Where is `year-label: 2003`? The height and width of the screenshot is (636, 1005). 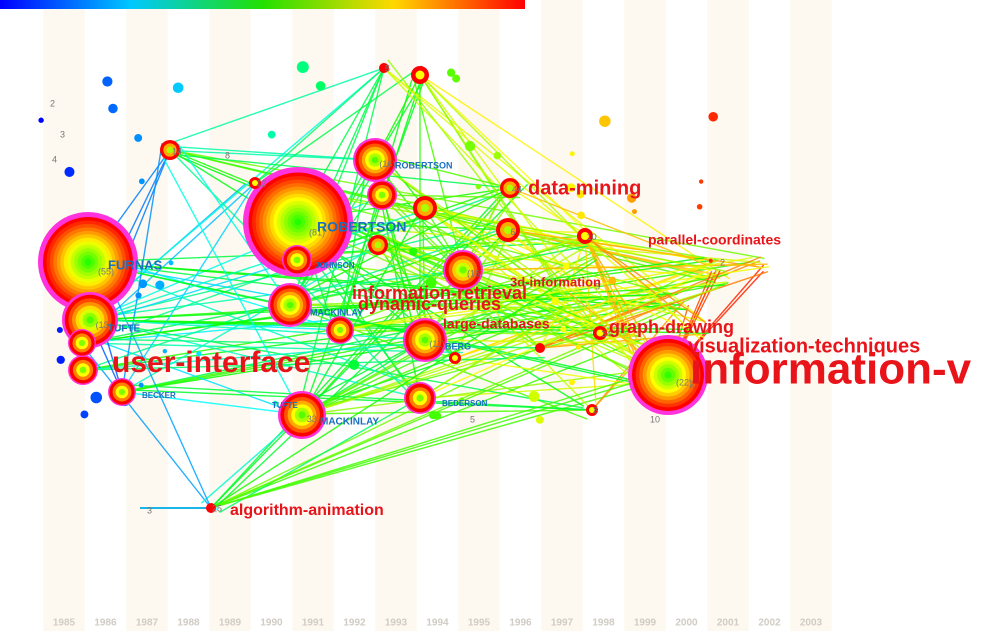 year-label: 2003 is located at coordinates (811, 623).